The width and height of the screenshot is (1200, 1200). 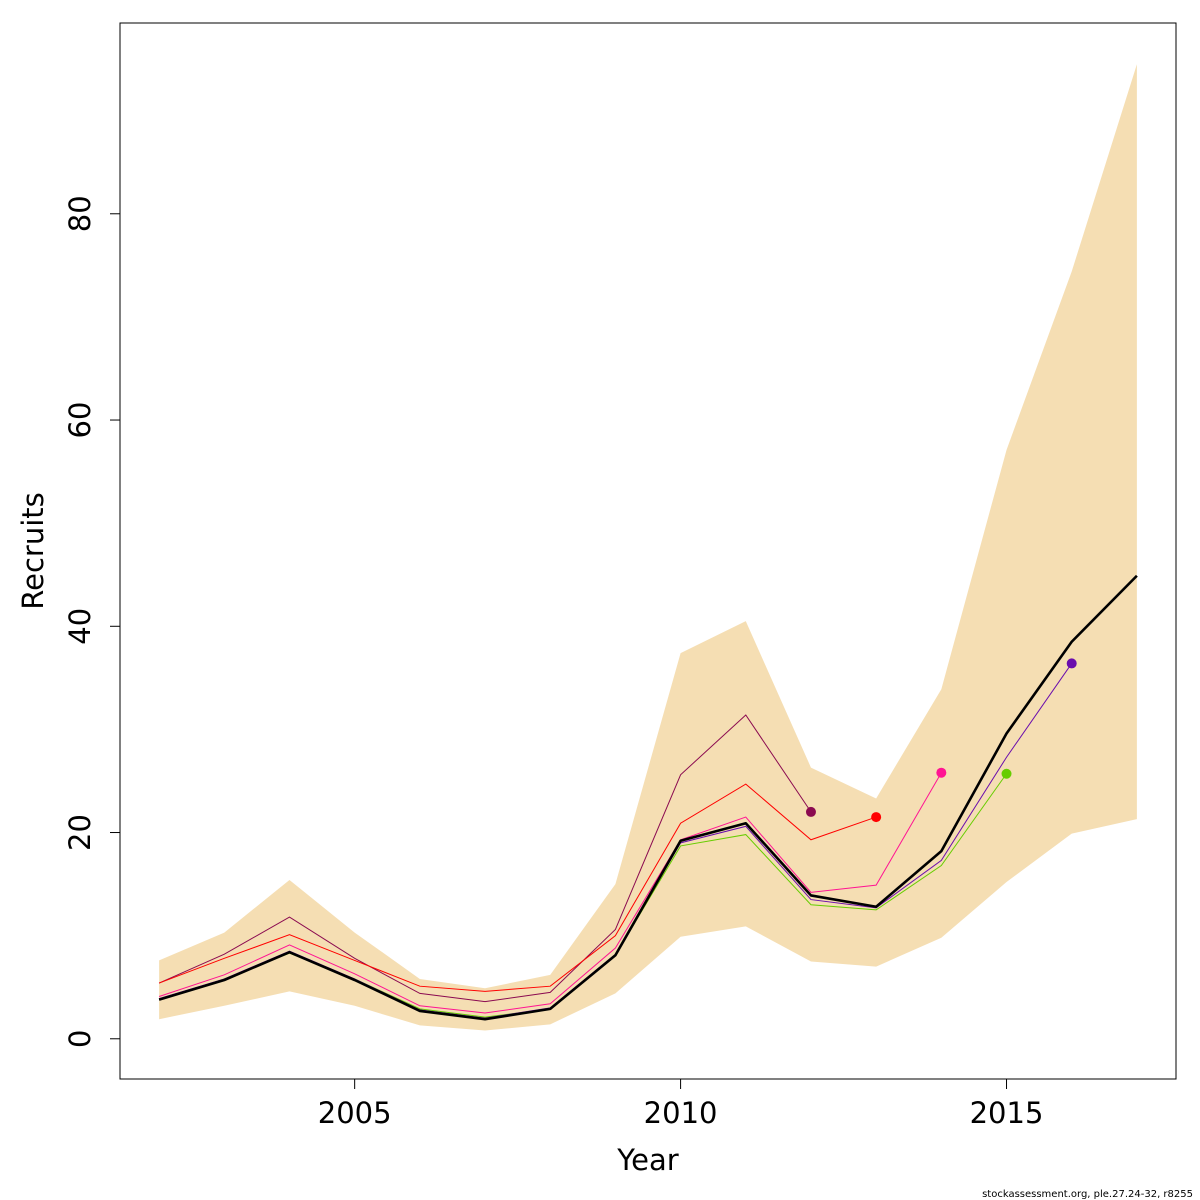 I want to click on y-tick-label-60: 60, so click(x=80, y=420).